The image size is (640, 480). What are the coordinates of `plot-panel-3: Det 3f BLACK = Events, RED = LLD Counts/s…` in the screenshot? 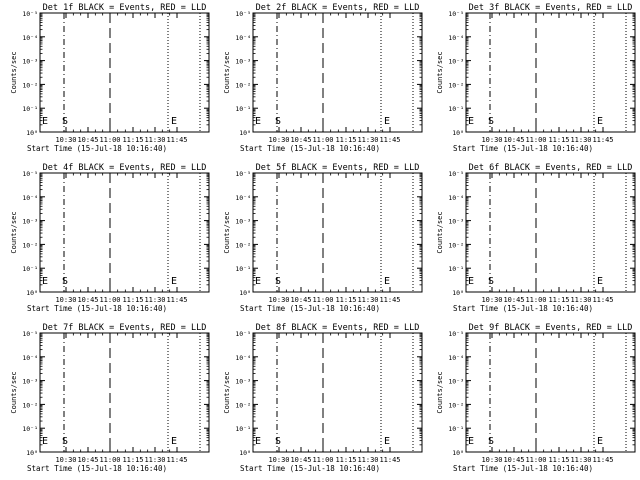 It's located at (536, 78).